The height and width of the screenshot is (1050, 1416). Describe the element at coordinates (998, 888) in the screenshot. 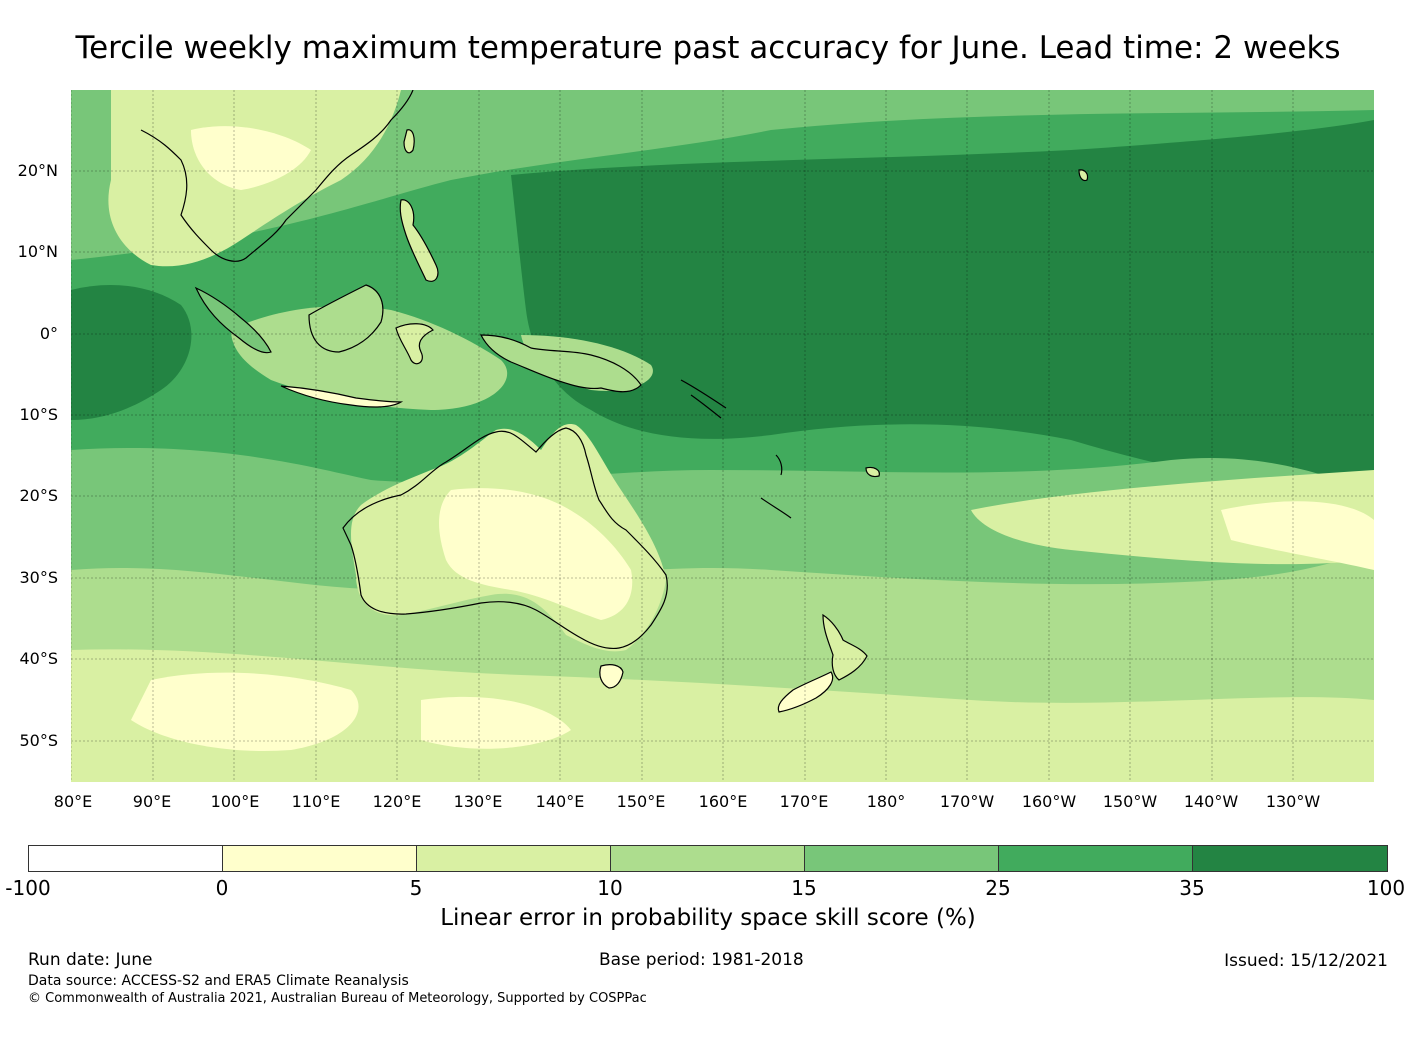

I see `colorbar-tick: 25` at that location.